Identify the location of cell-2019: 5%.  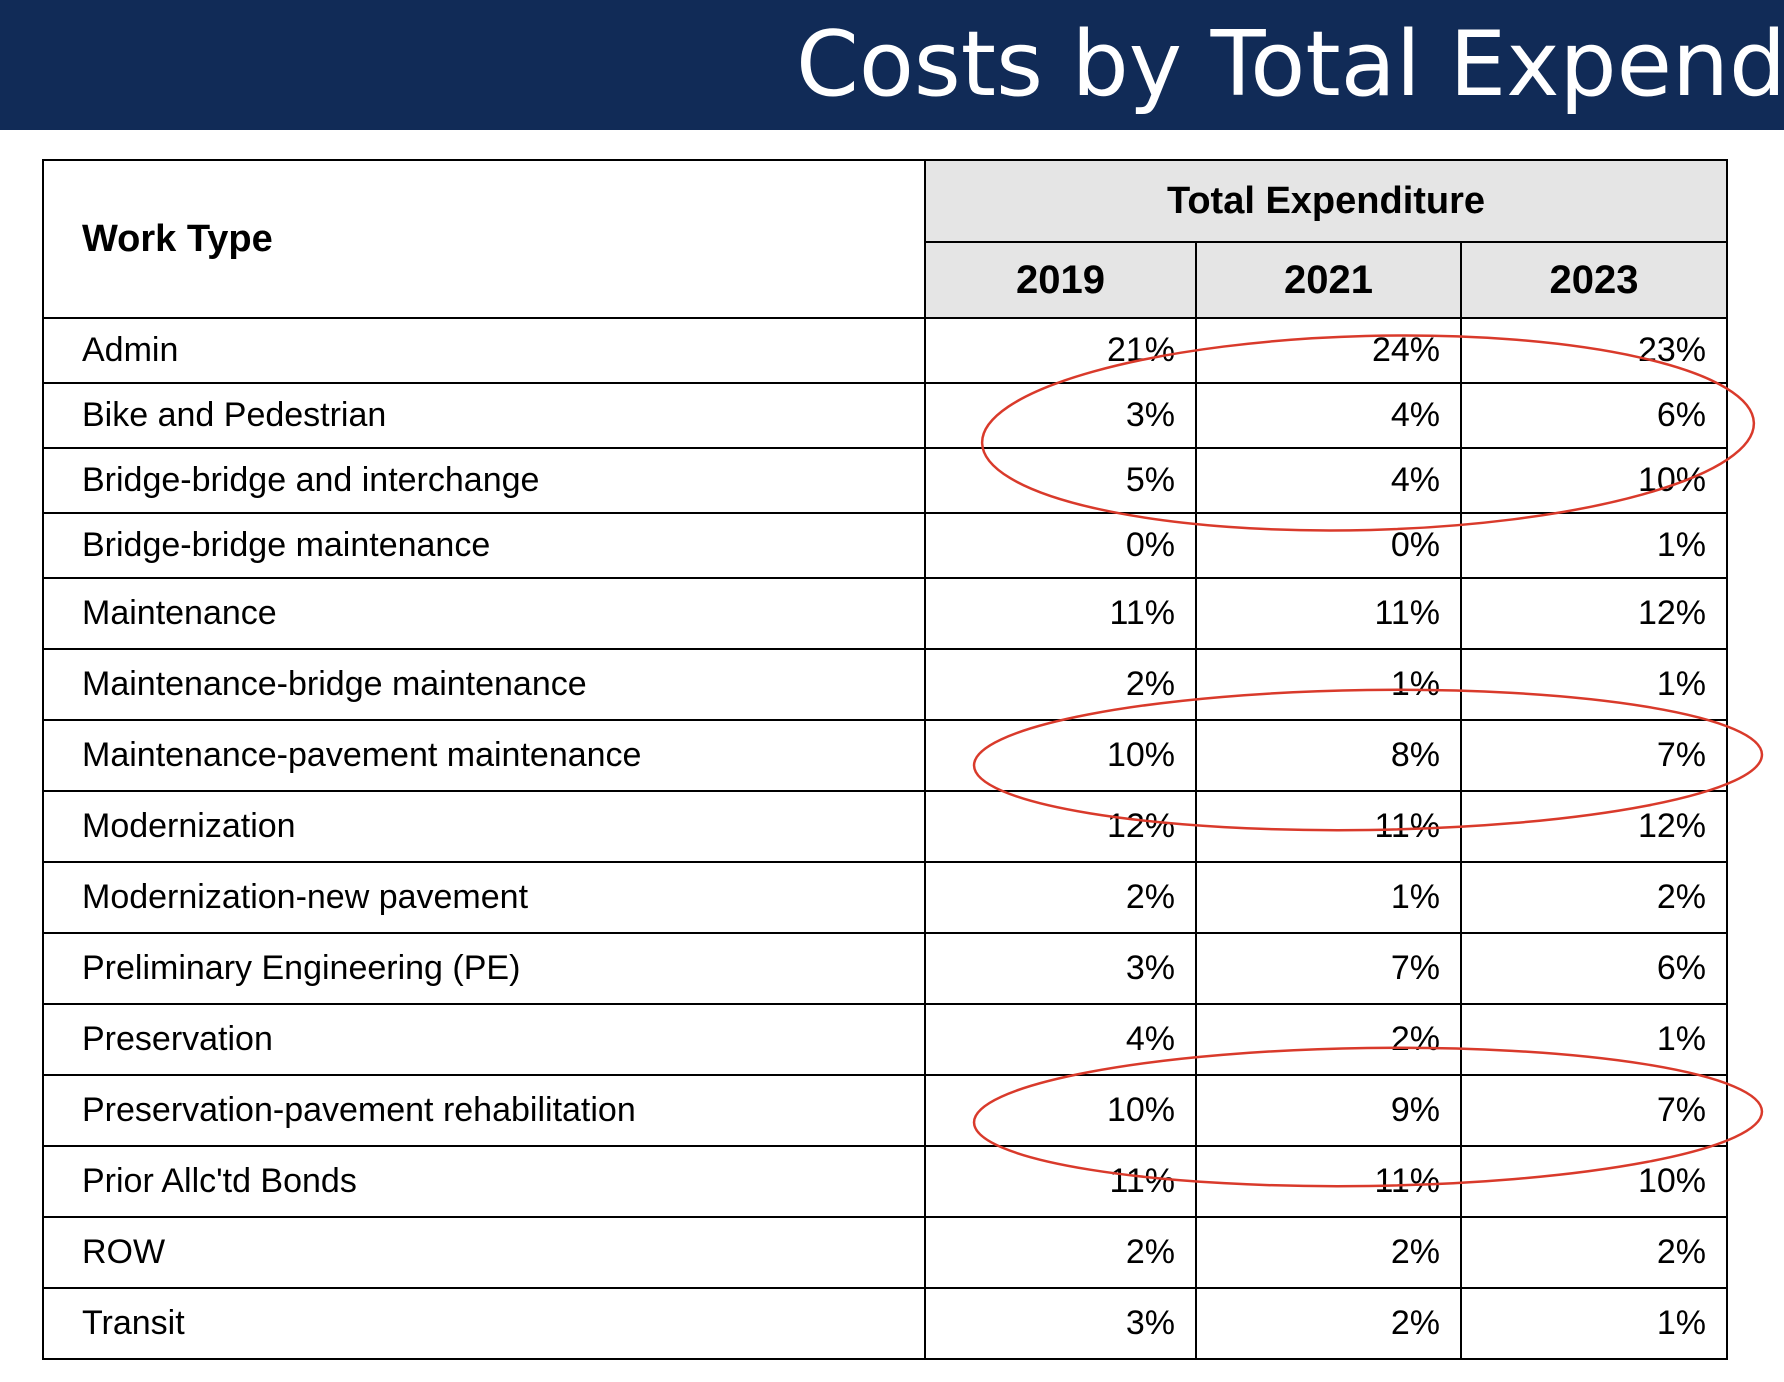
(1060, 480).